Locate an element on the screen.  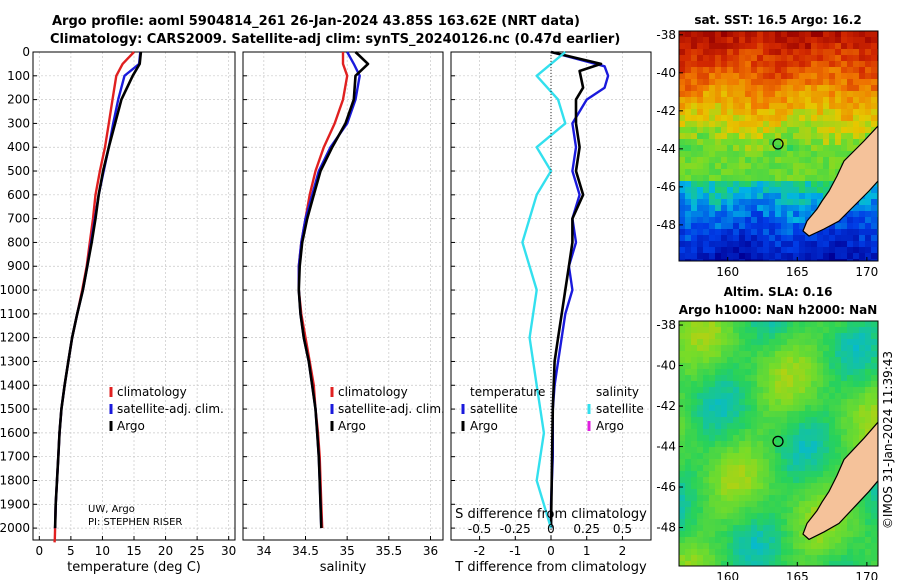
legend-label: Argo is located at coordinates (131, 426).